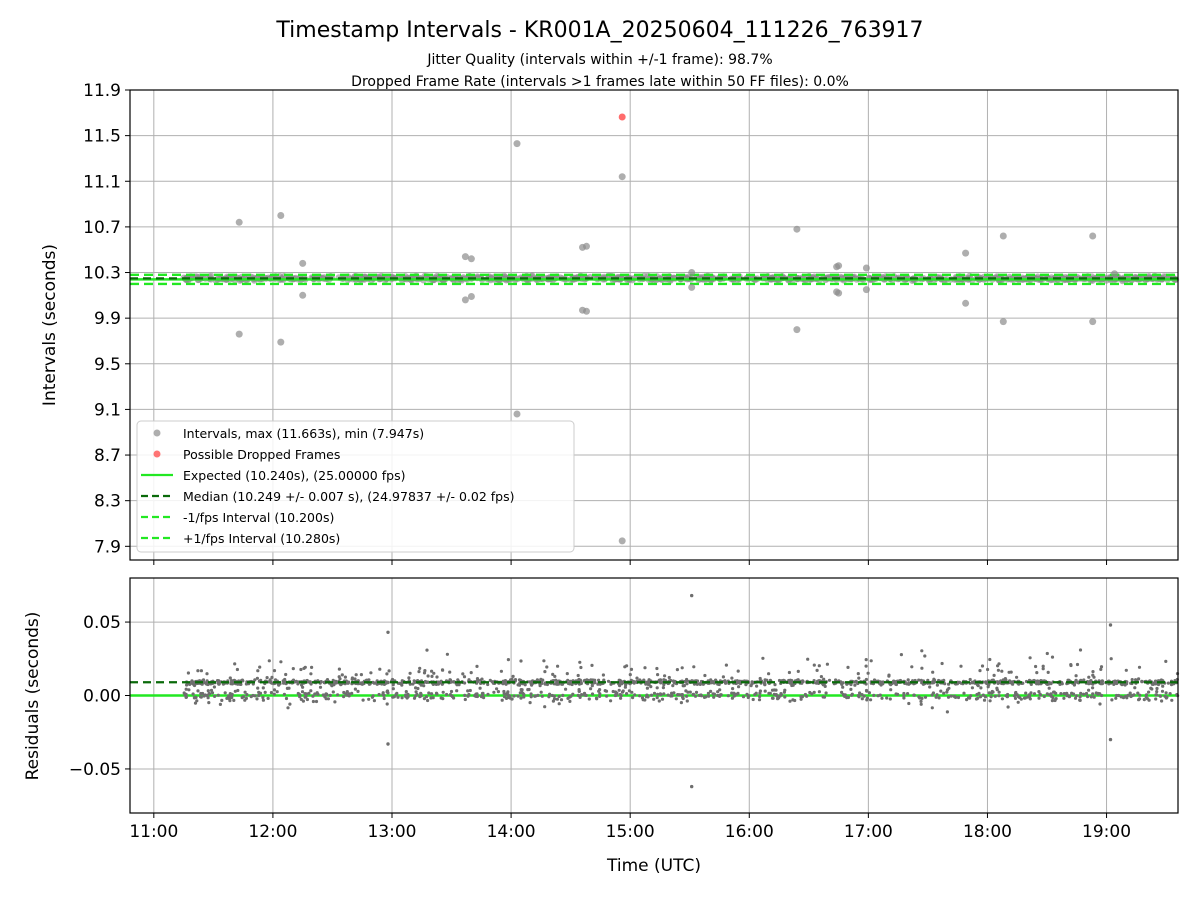  I want to click on x-axis-label: Time (UTC), so click(653, 866).